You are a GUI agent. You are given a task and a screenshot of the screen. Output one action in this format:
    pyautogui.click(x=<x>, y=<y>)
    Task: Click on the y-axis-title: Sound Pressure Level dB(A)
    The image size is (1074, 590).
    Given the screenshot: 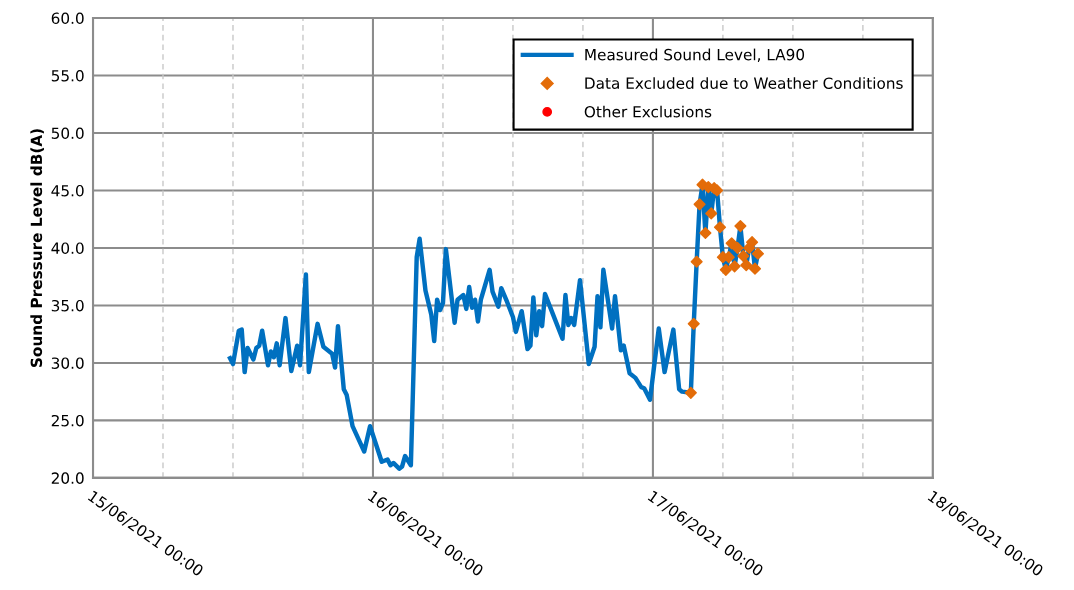 What is the action you would take?
    pyautogui.click(x=37, y=248)
    